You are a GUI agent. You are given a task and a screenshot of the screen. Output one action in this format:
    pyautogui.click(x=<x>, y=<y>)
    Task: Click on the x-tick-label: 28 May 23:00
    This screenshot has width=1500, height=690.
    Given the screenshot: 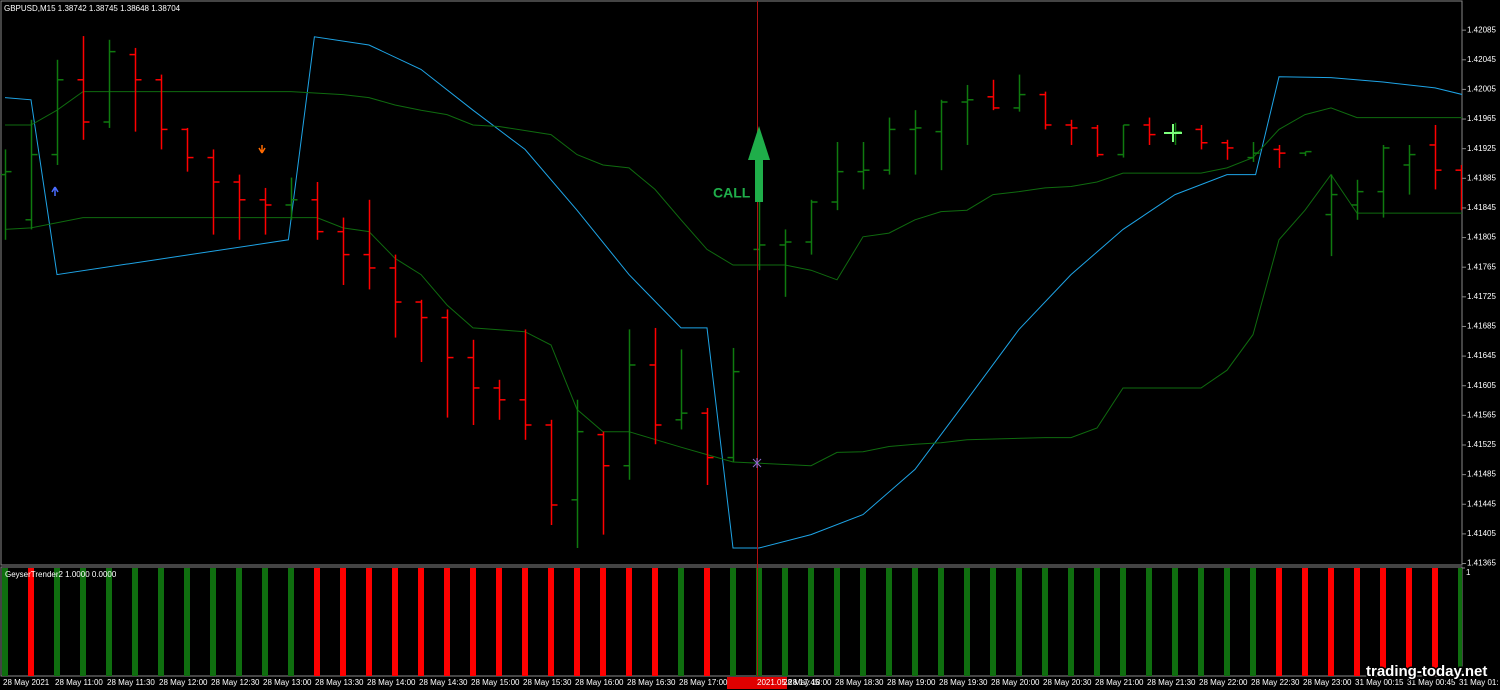 What is the action you would take?
    pyautogui.click(x=1327, y=682)
    